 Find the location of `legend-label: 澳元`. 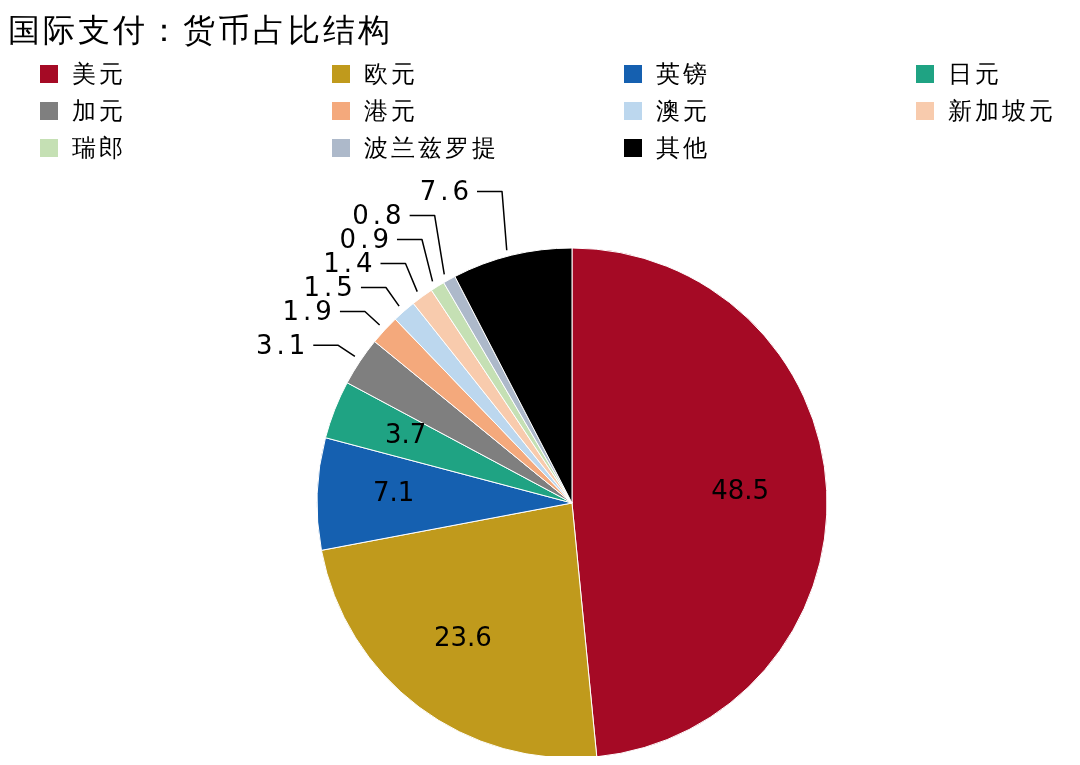

legend-label: 澳元 is located at coordinates (683, 111).